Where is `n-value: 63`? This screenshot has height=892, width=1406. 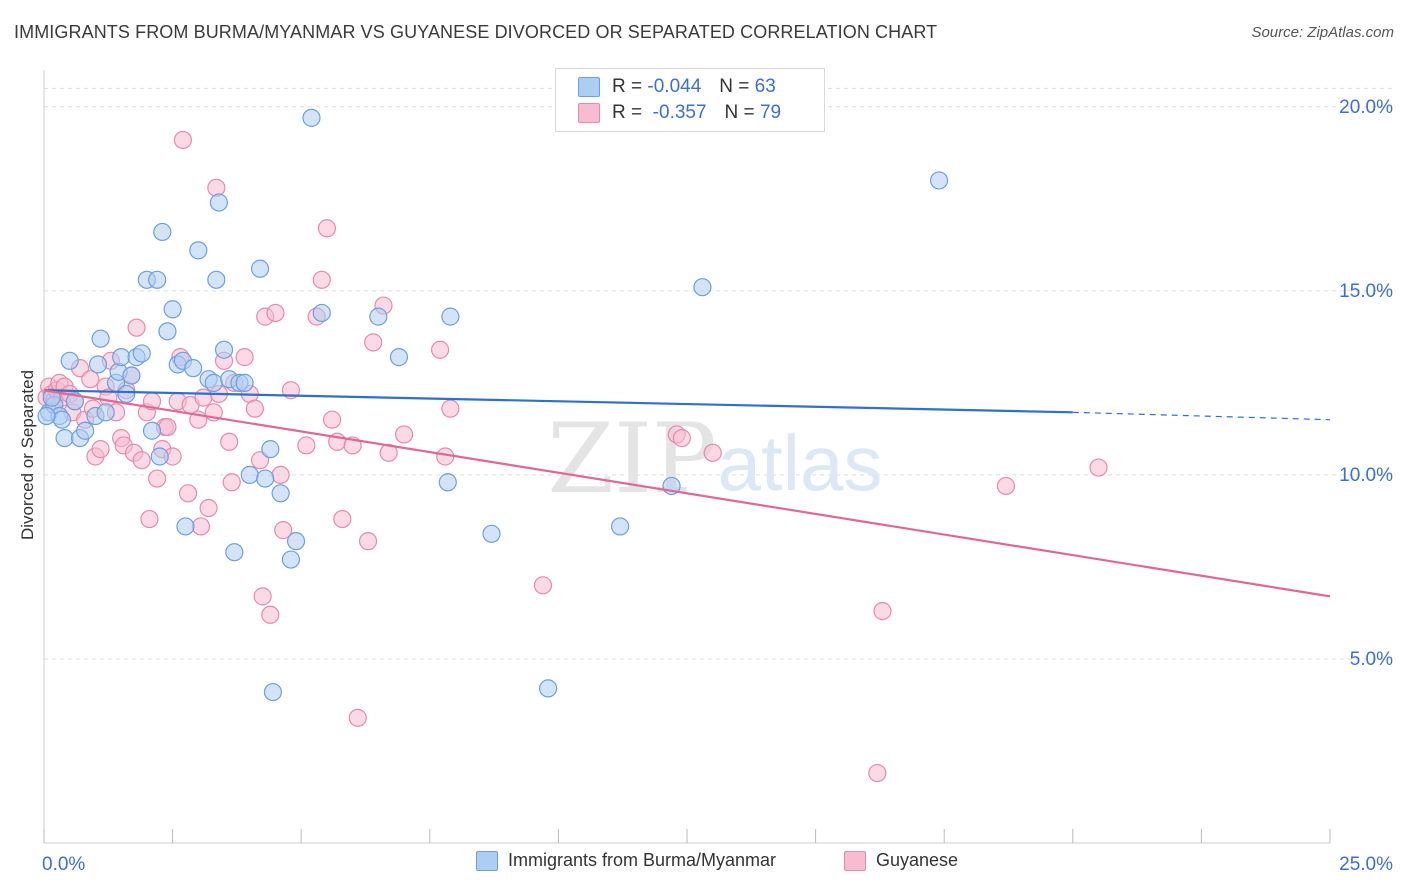
n-value: 63 is located at coordinates (765, 86).